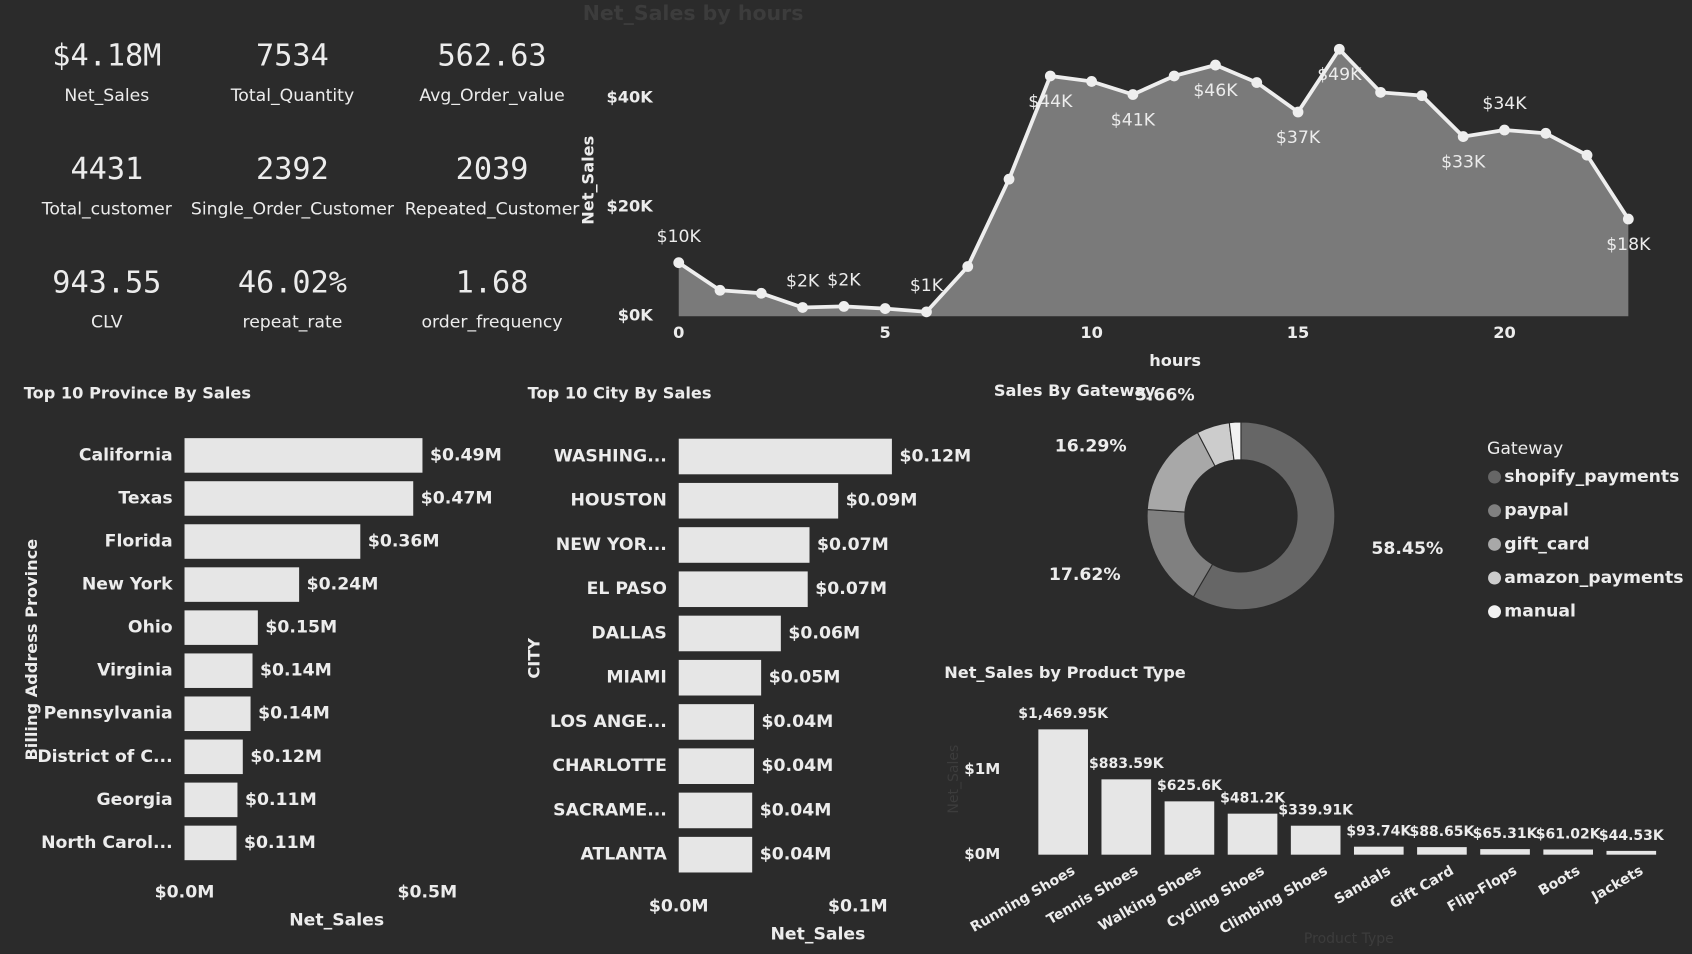 The height and width of the screenshot is (954, 1692). I want to click on category-label: California, so click(126, 455).